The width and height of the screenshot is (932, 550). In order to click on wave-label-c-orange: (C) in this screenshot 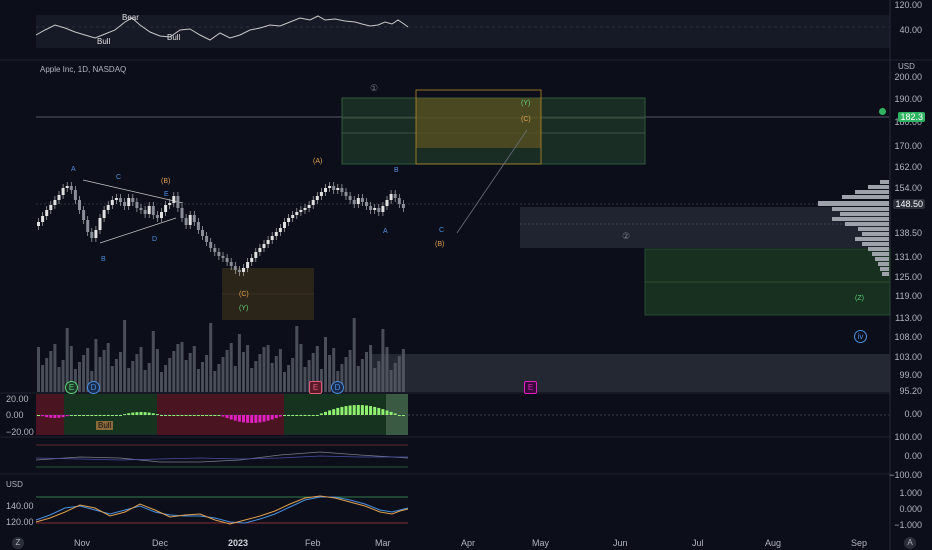, I will do `click(244, 294)`.